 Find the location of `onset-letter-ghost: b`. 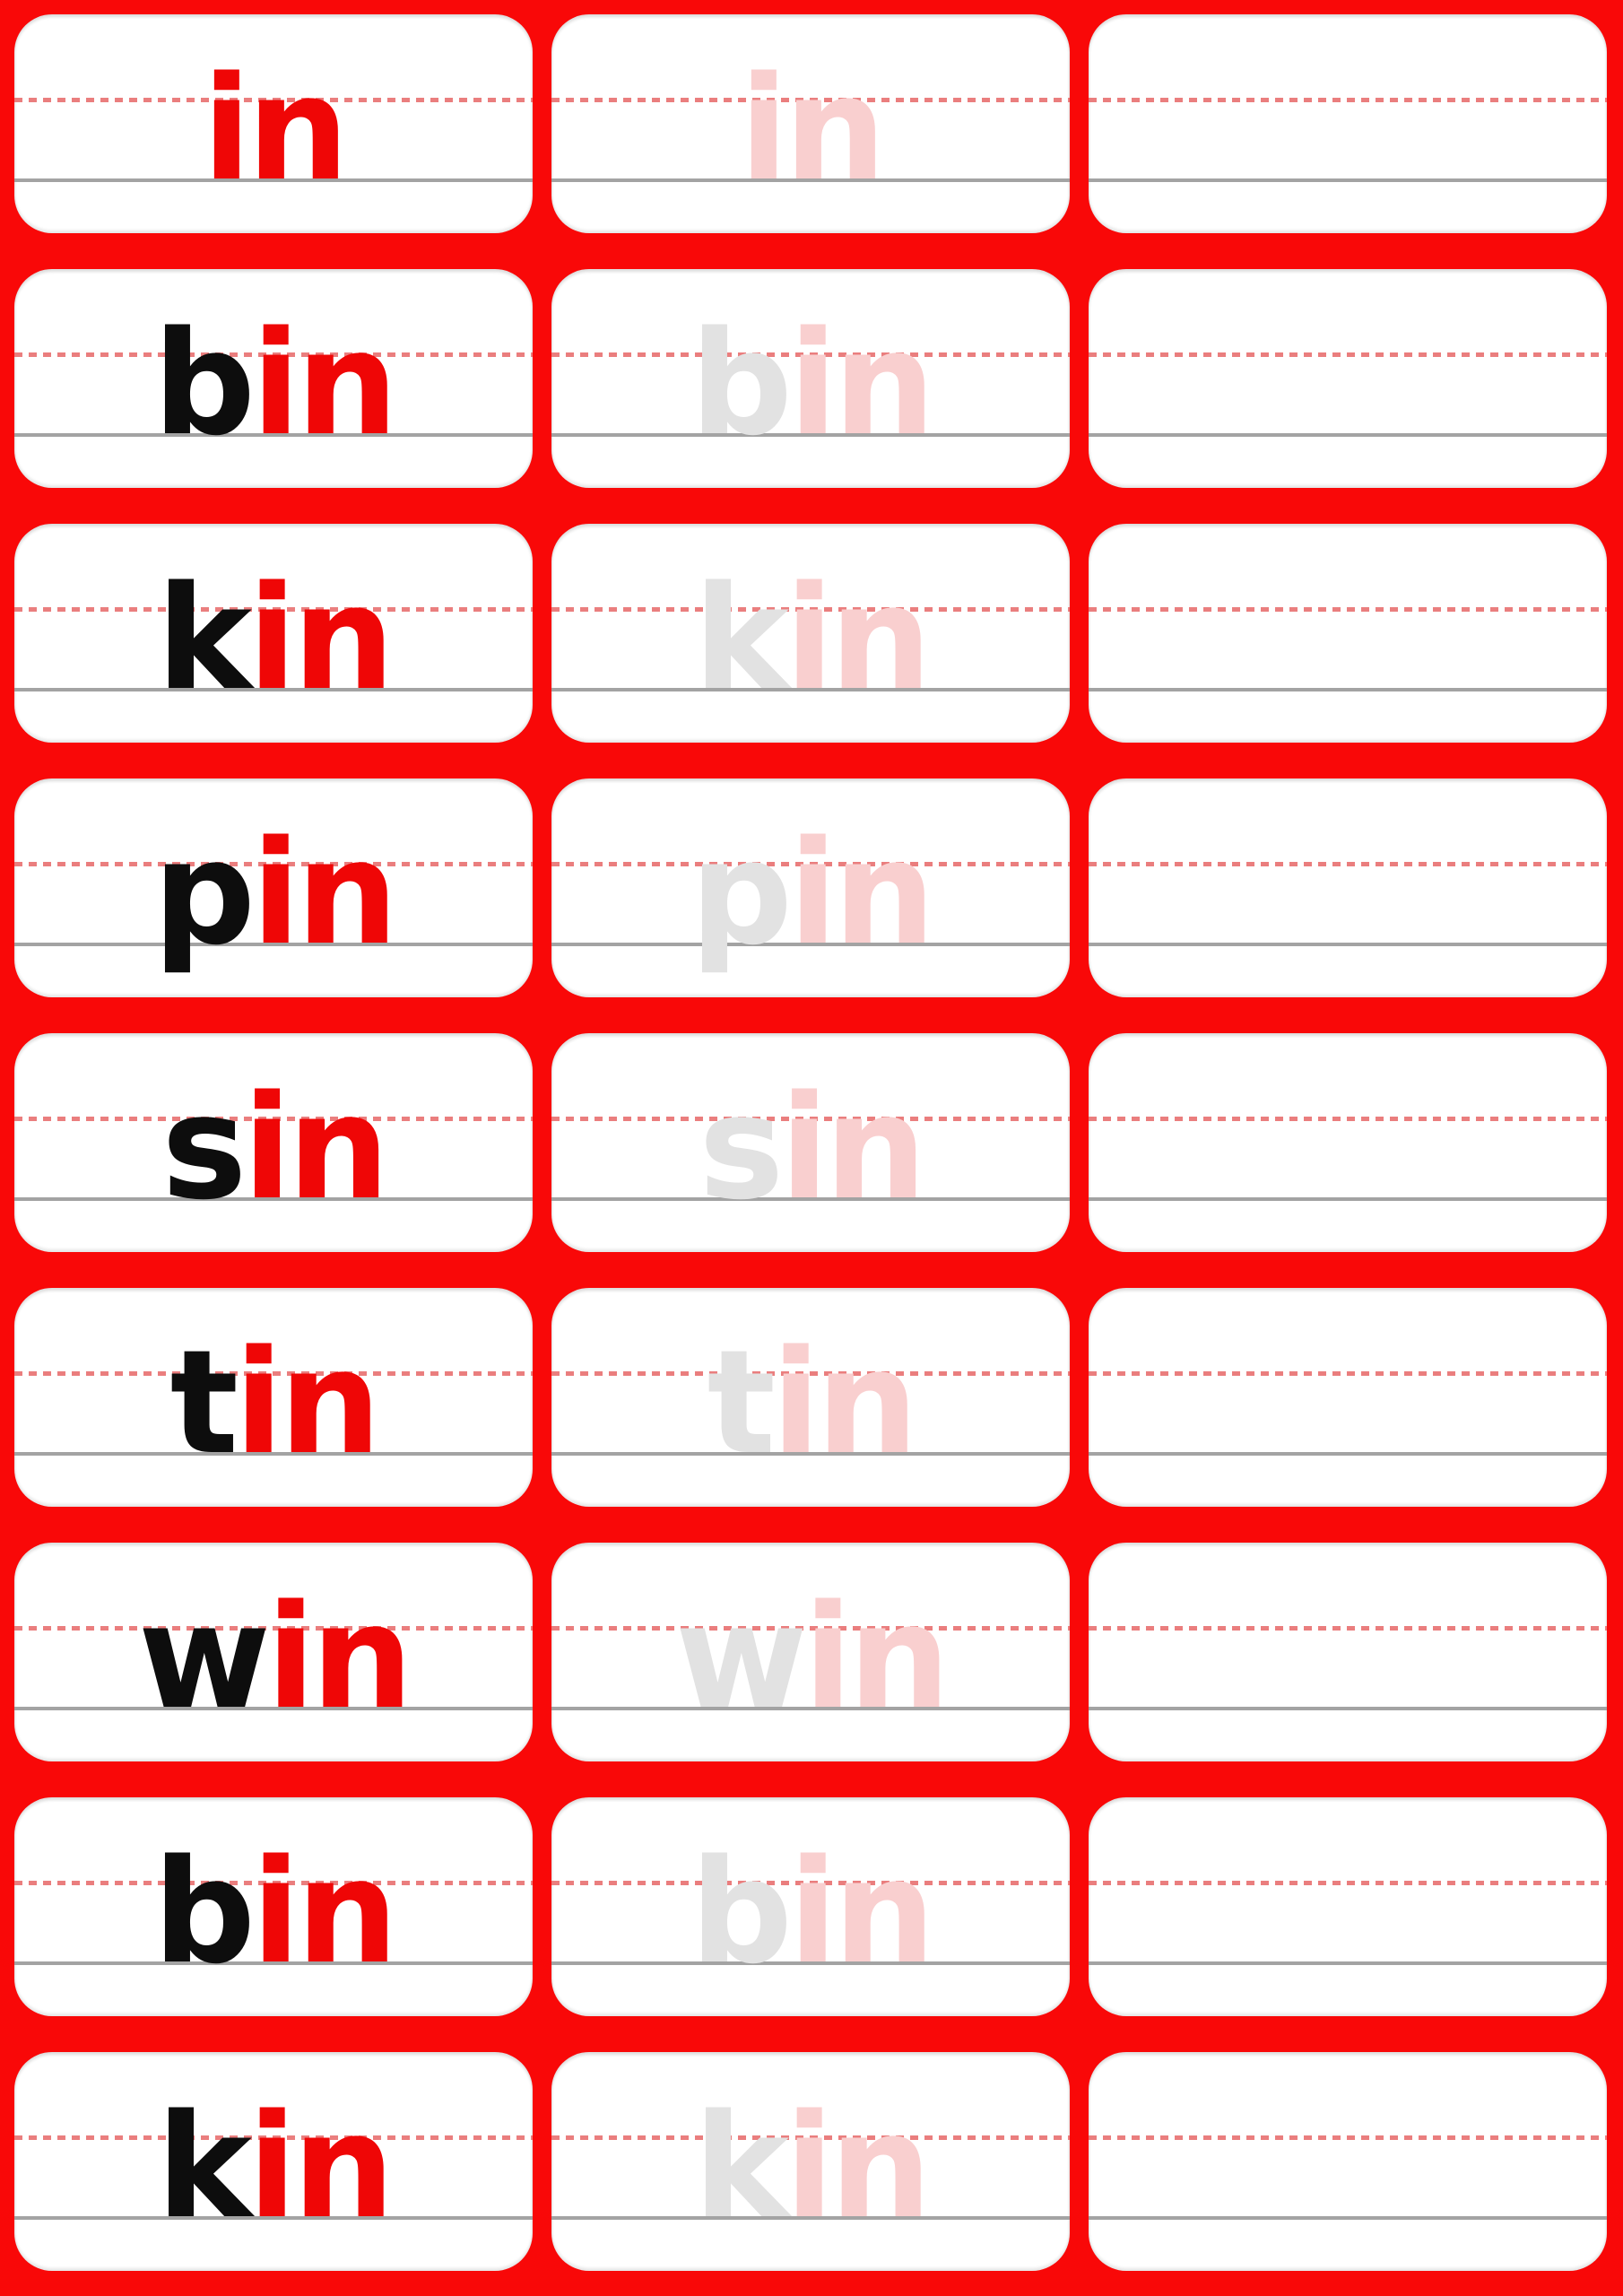

onset-letter-ghost: b is located at coordinates (742, 383).